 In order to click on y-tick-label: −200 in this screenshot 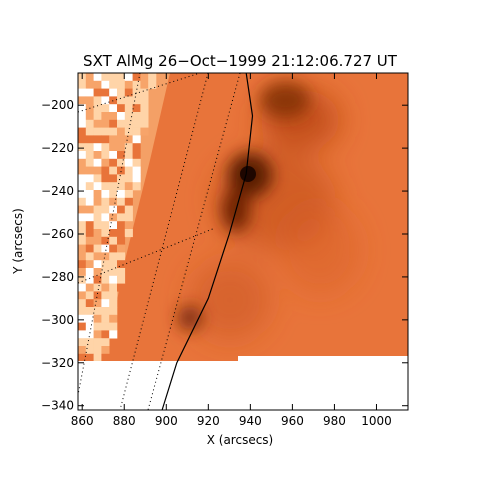, I will do `click(57, 105)`.